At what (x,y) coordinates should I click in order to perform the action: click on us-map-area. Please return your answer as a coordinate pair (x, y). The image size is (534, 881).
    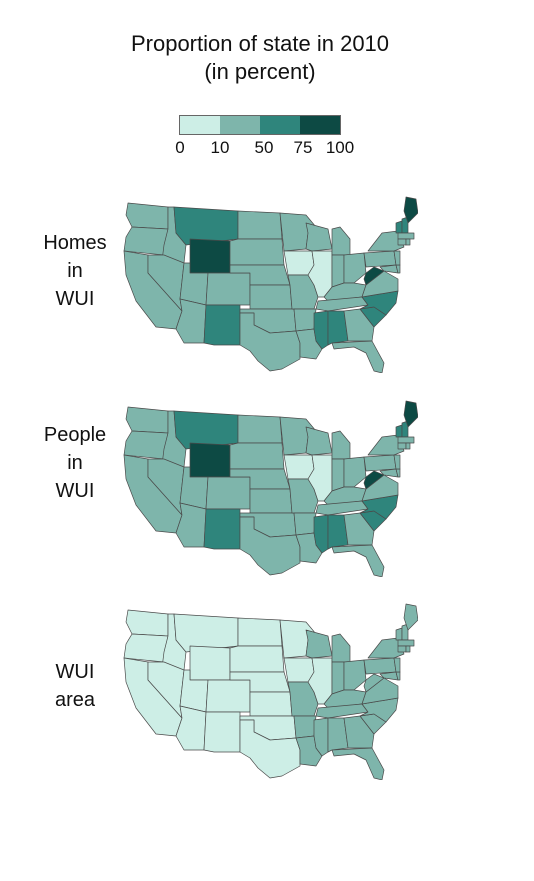
    Looking at the image, I should click on (270, 691).